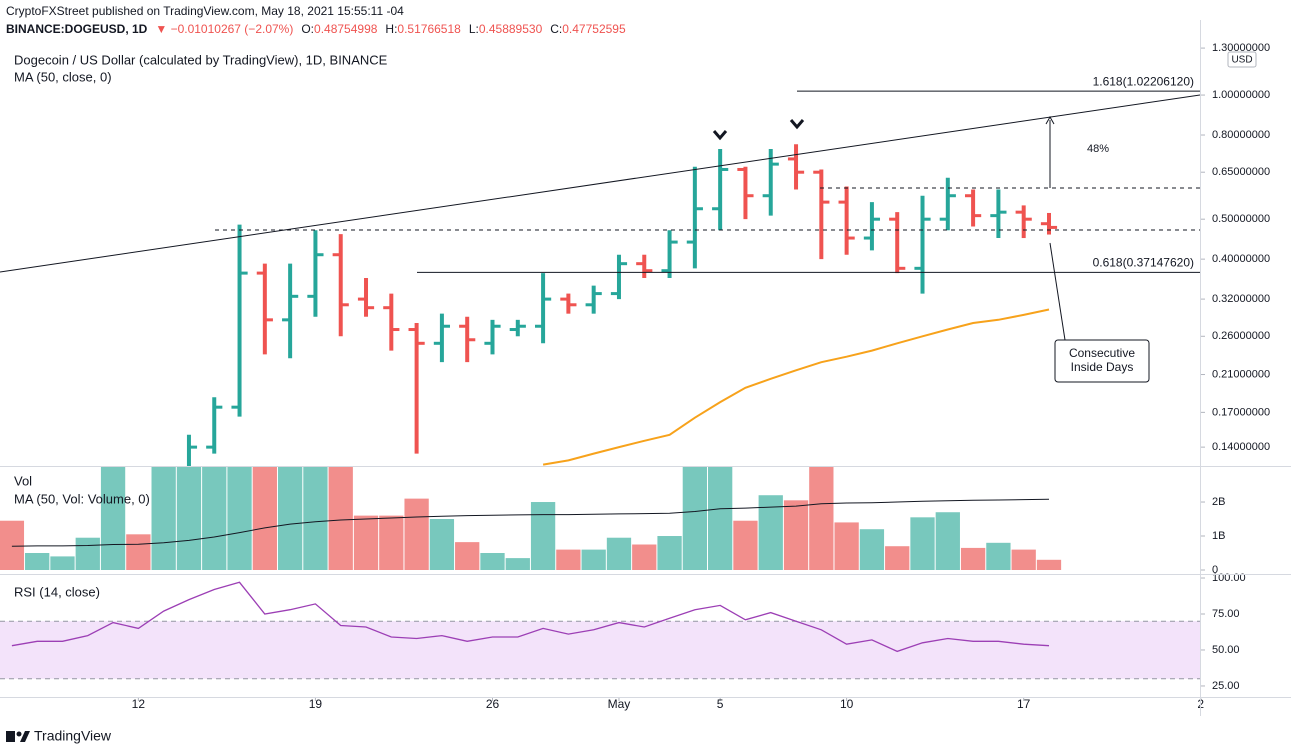 Image resolution: width=1291 pixels, height=755 pixels. What do you see at coordinates (73, 736) in the screenshot?
I see `brand: TradingView` at bounding box center [73, 736].